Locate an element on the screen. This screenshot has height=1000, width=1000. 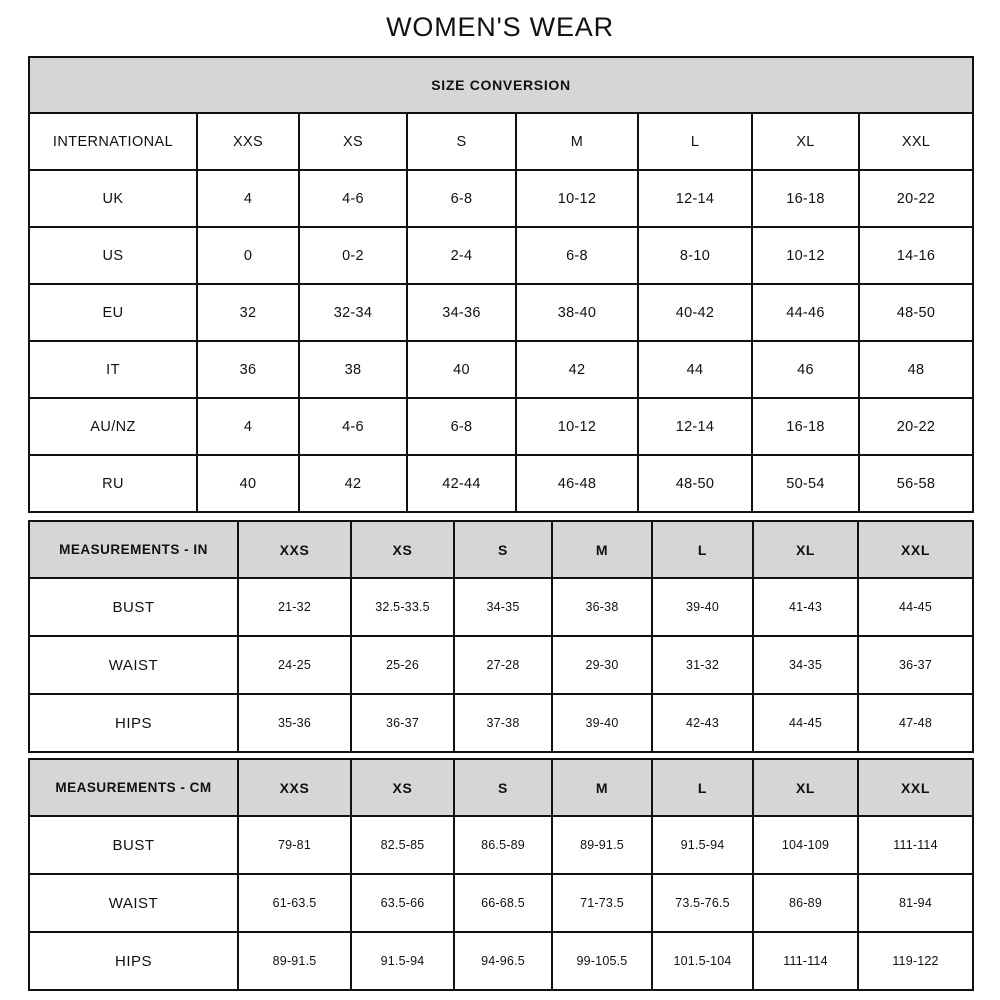
table-cell: 20-22 is located at coordinates (916, 426).